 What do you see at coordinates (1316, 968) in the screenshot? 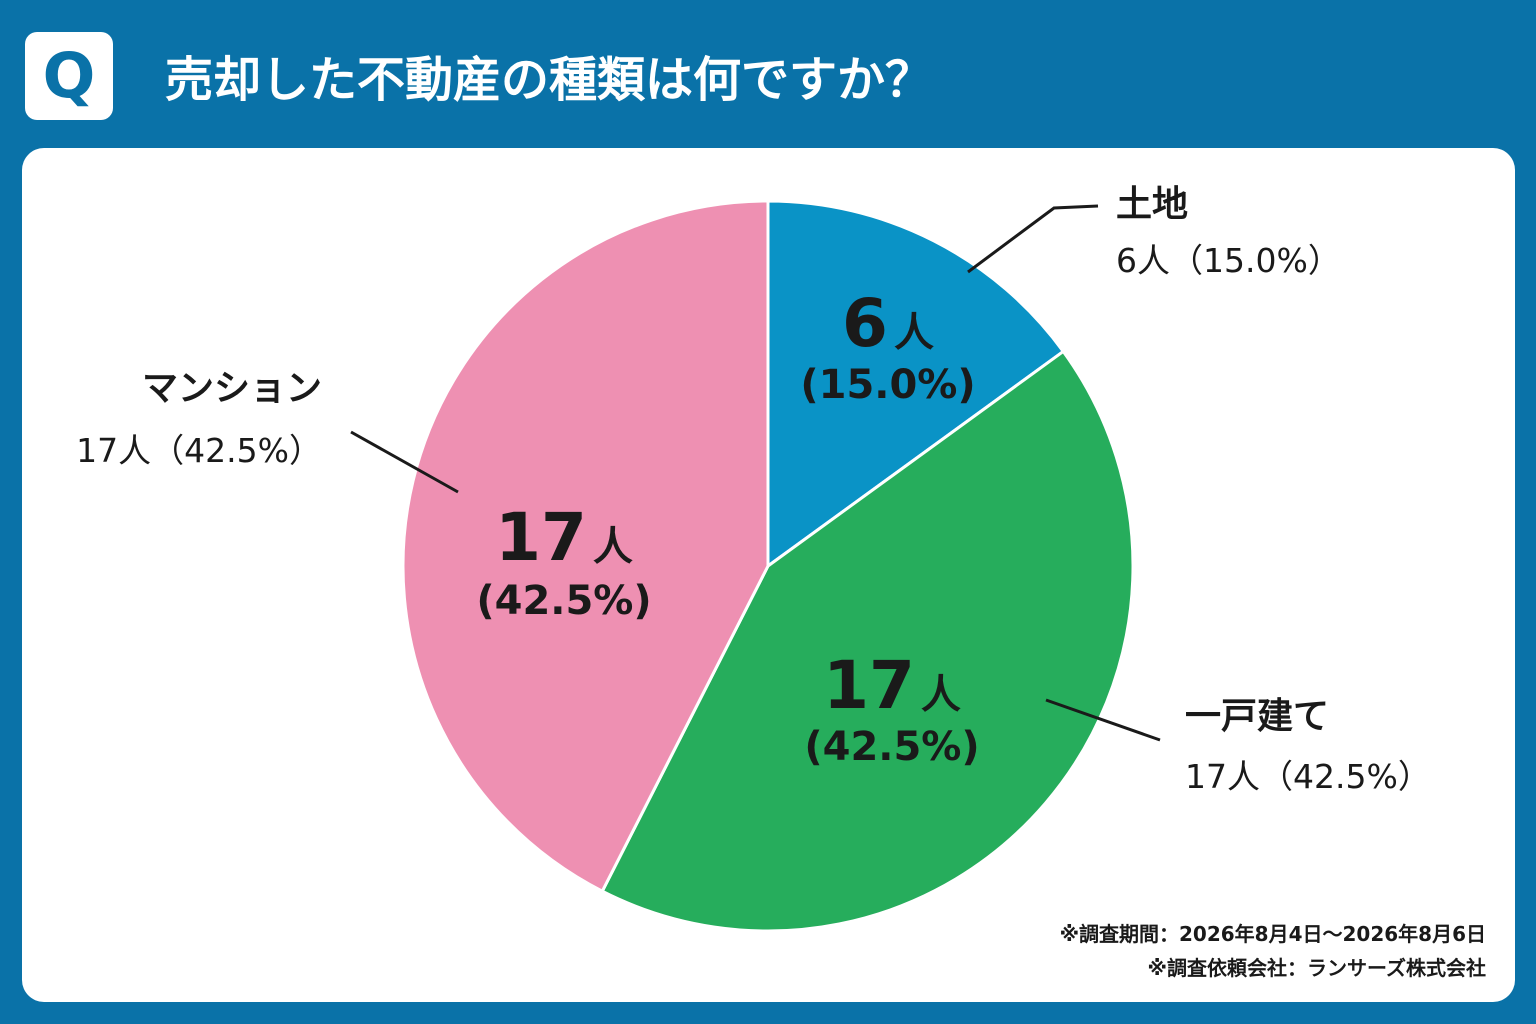
I see `survey-client-note: ※調査依頼会社：ランサーズ株式会社` at bounding box center [1316, 968].